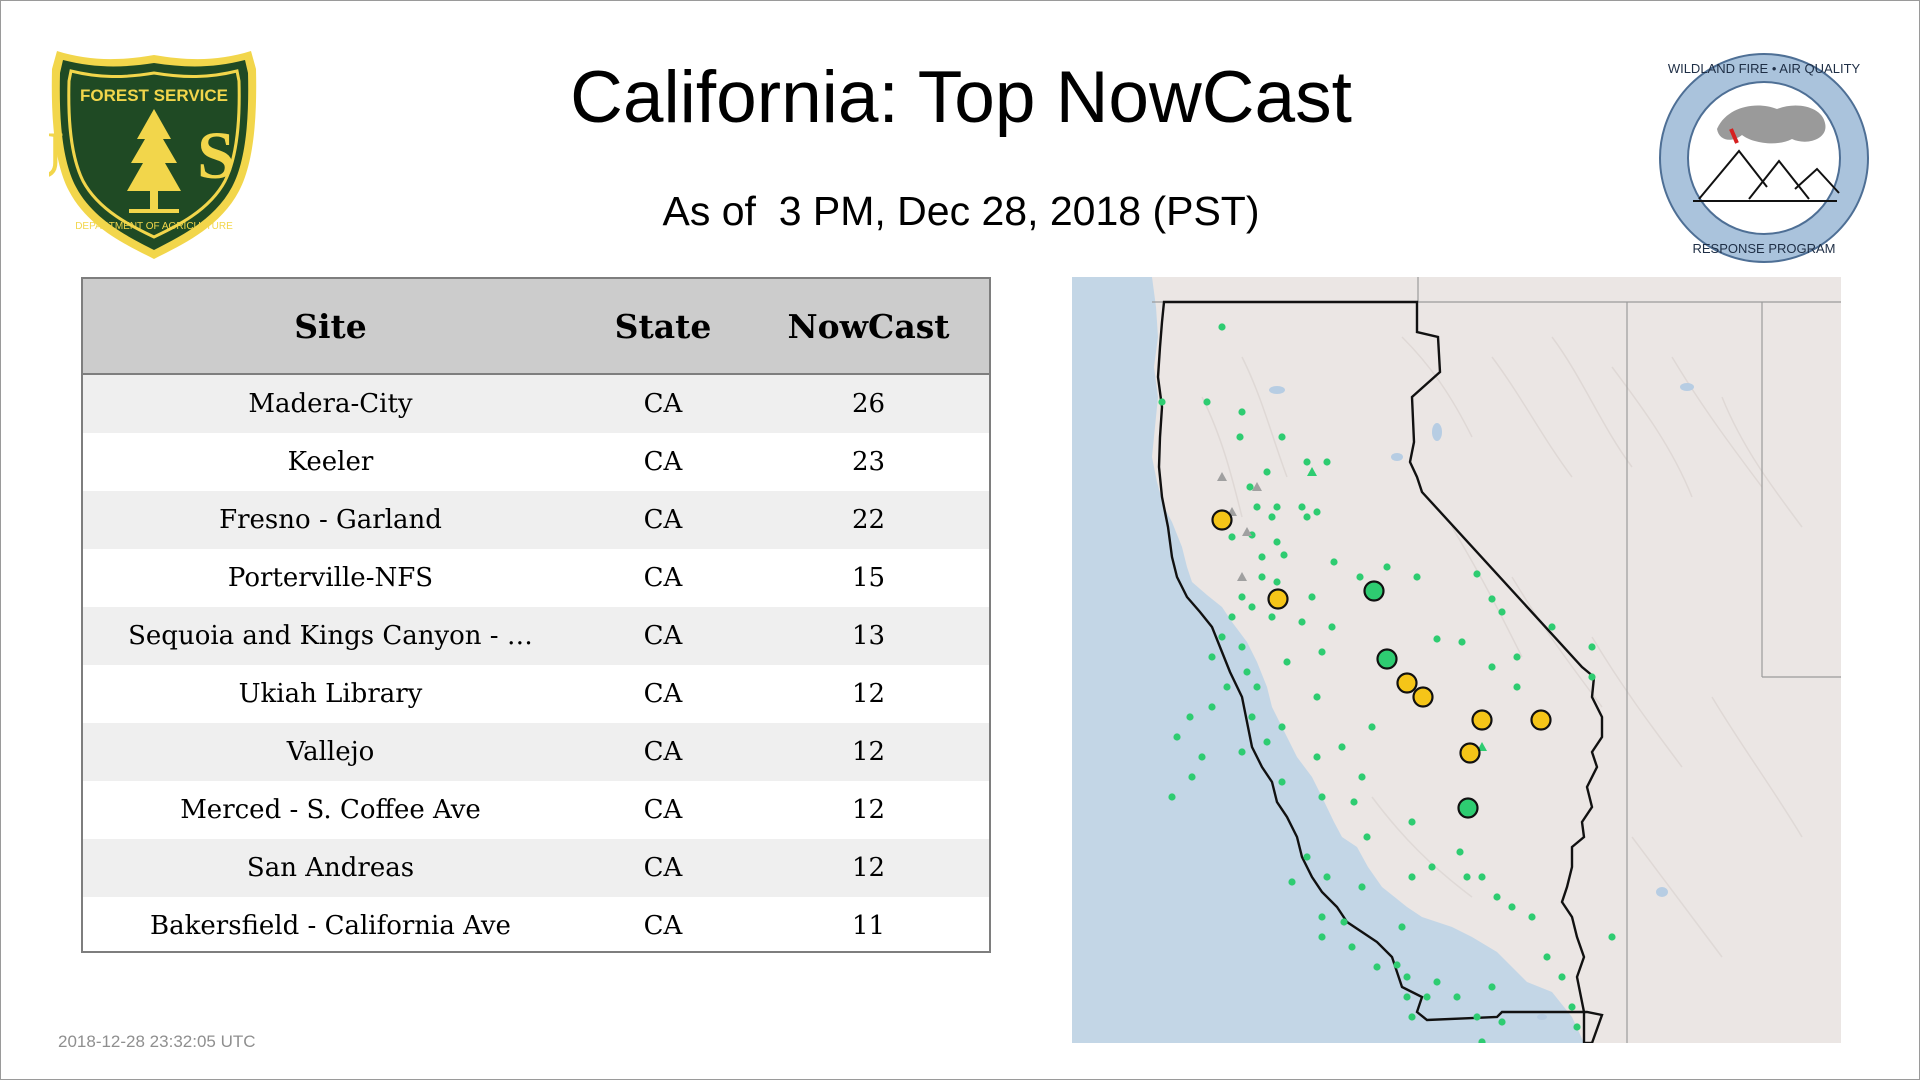 The height and width of the screenshot is (1080, 1920). What do you see at coordinates (154, 95) in the screenshot?
I see `usfs-top-text: FOREST SERVICE` at bounding box center [154, 95].